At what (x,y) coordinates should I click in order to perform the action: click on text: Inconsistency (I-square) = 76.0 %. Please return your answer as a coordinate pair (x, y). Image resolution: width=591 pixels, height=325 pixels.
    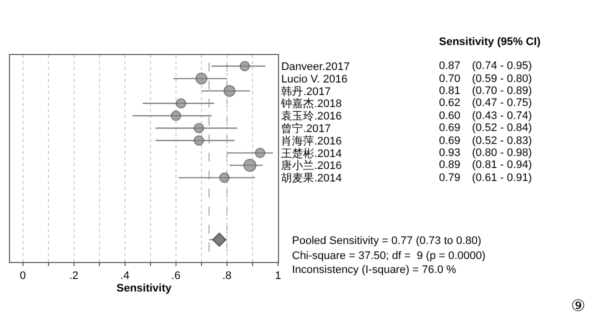
    Looking at the image, I should click on (374, 270).